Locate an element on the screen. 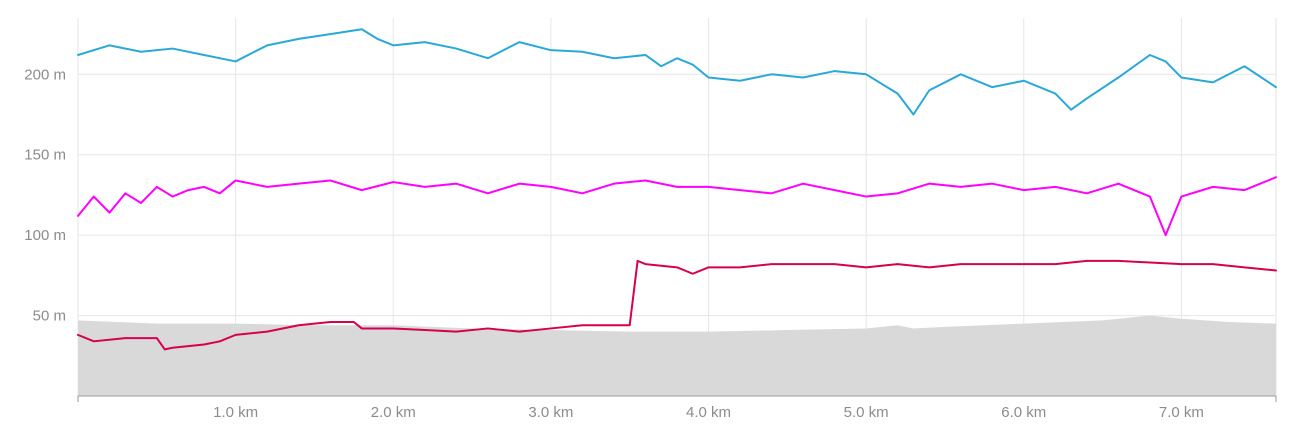 This screenshot has height=430, width=1294. y-tick-label-2: 150 m is located at coordinates (45, 155).